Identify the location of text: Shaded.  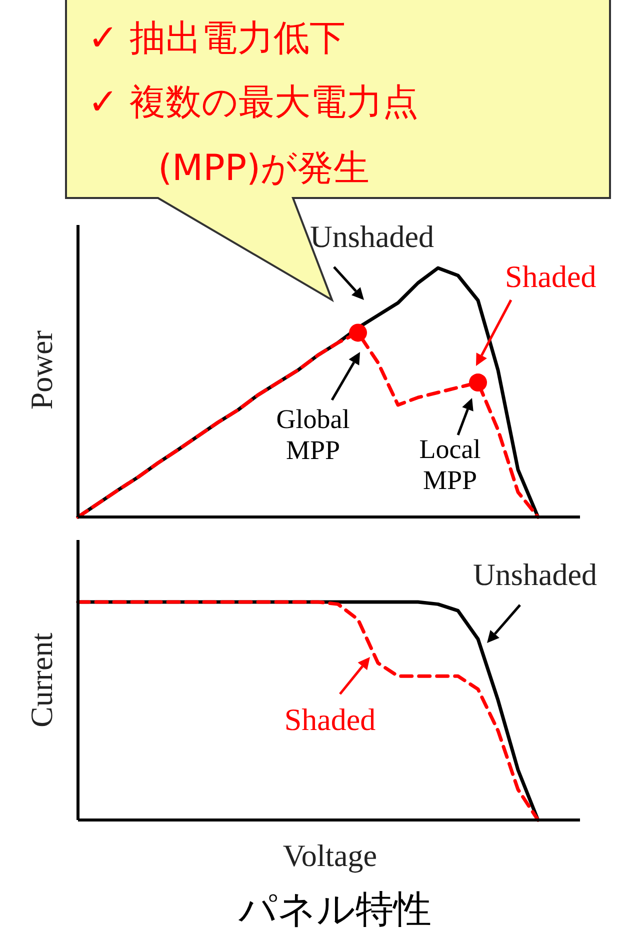
(551, 276).